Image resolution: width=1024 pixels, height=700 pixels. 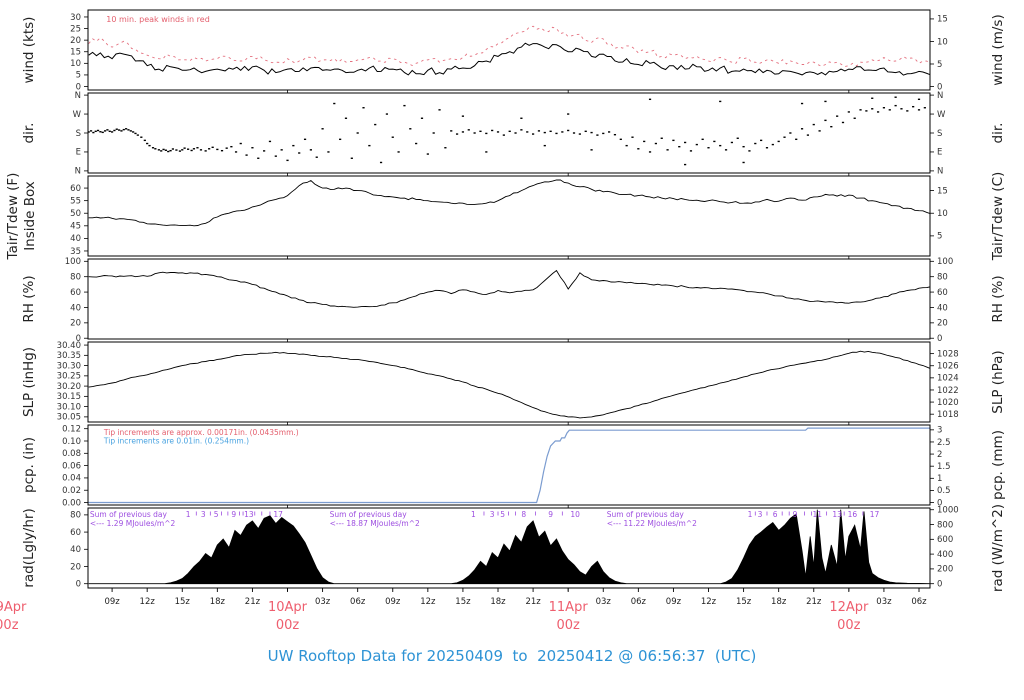 I want to click on series-sea-level-pressure, so click(x=509, y=384).